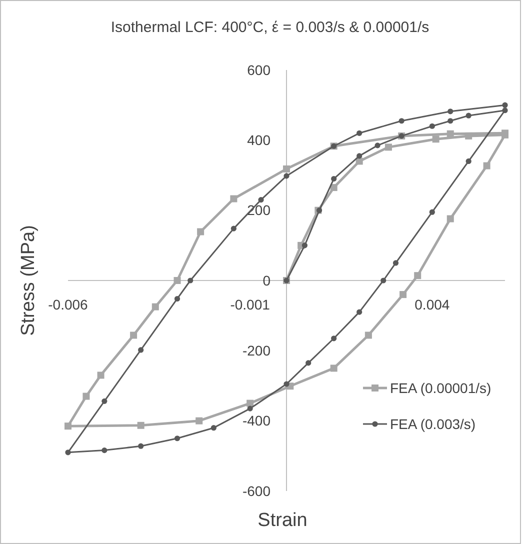 The width and height of the screenshot is (531, 544). I want to click on y-tick-label: -400, so click(256, 420).